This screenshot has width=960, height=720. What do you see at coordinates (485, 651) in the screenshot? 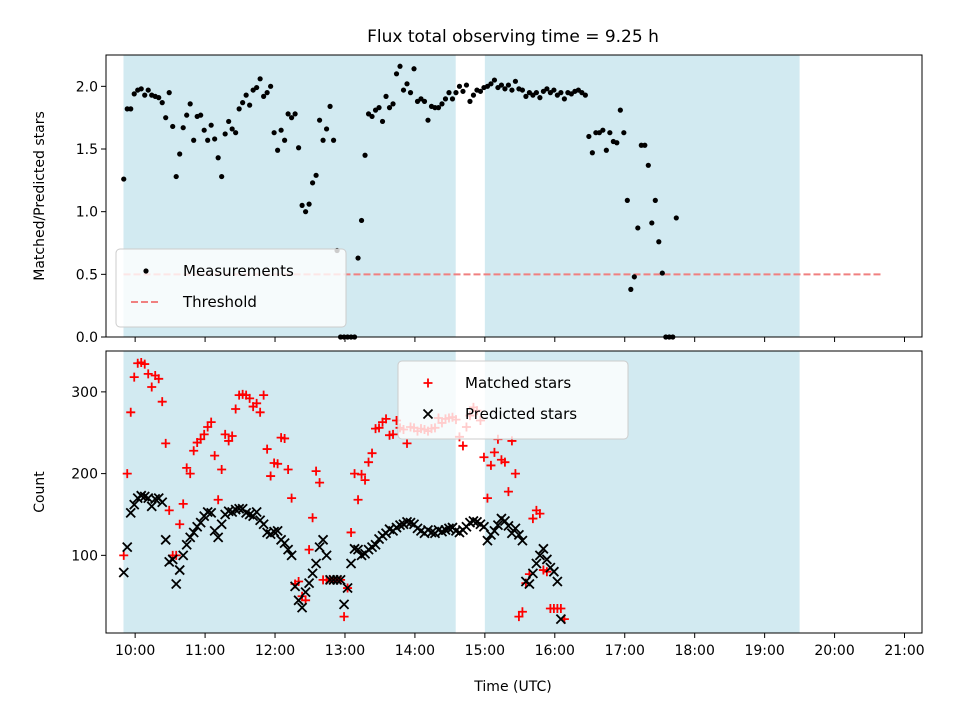
I see `x-tick-label: 15:00` at bounding box center [485, 651].